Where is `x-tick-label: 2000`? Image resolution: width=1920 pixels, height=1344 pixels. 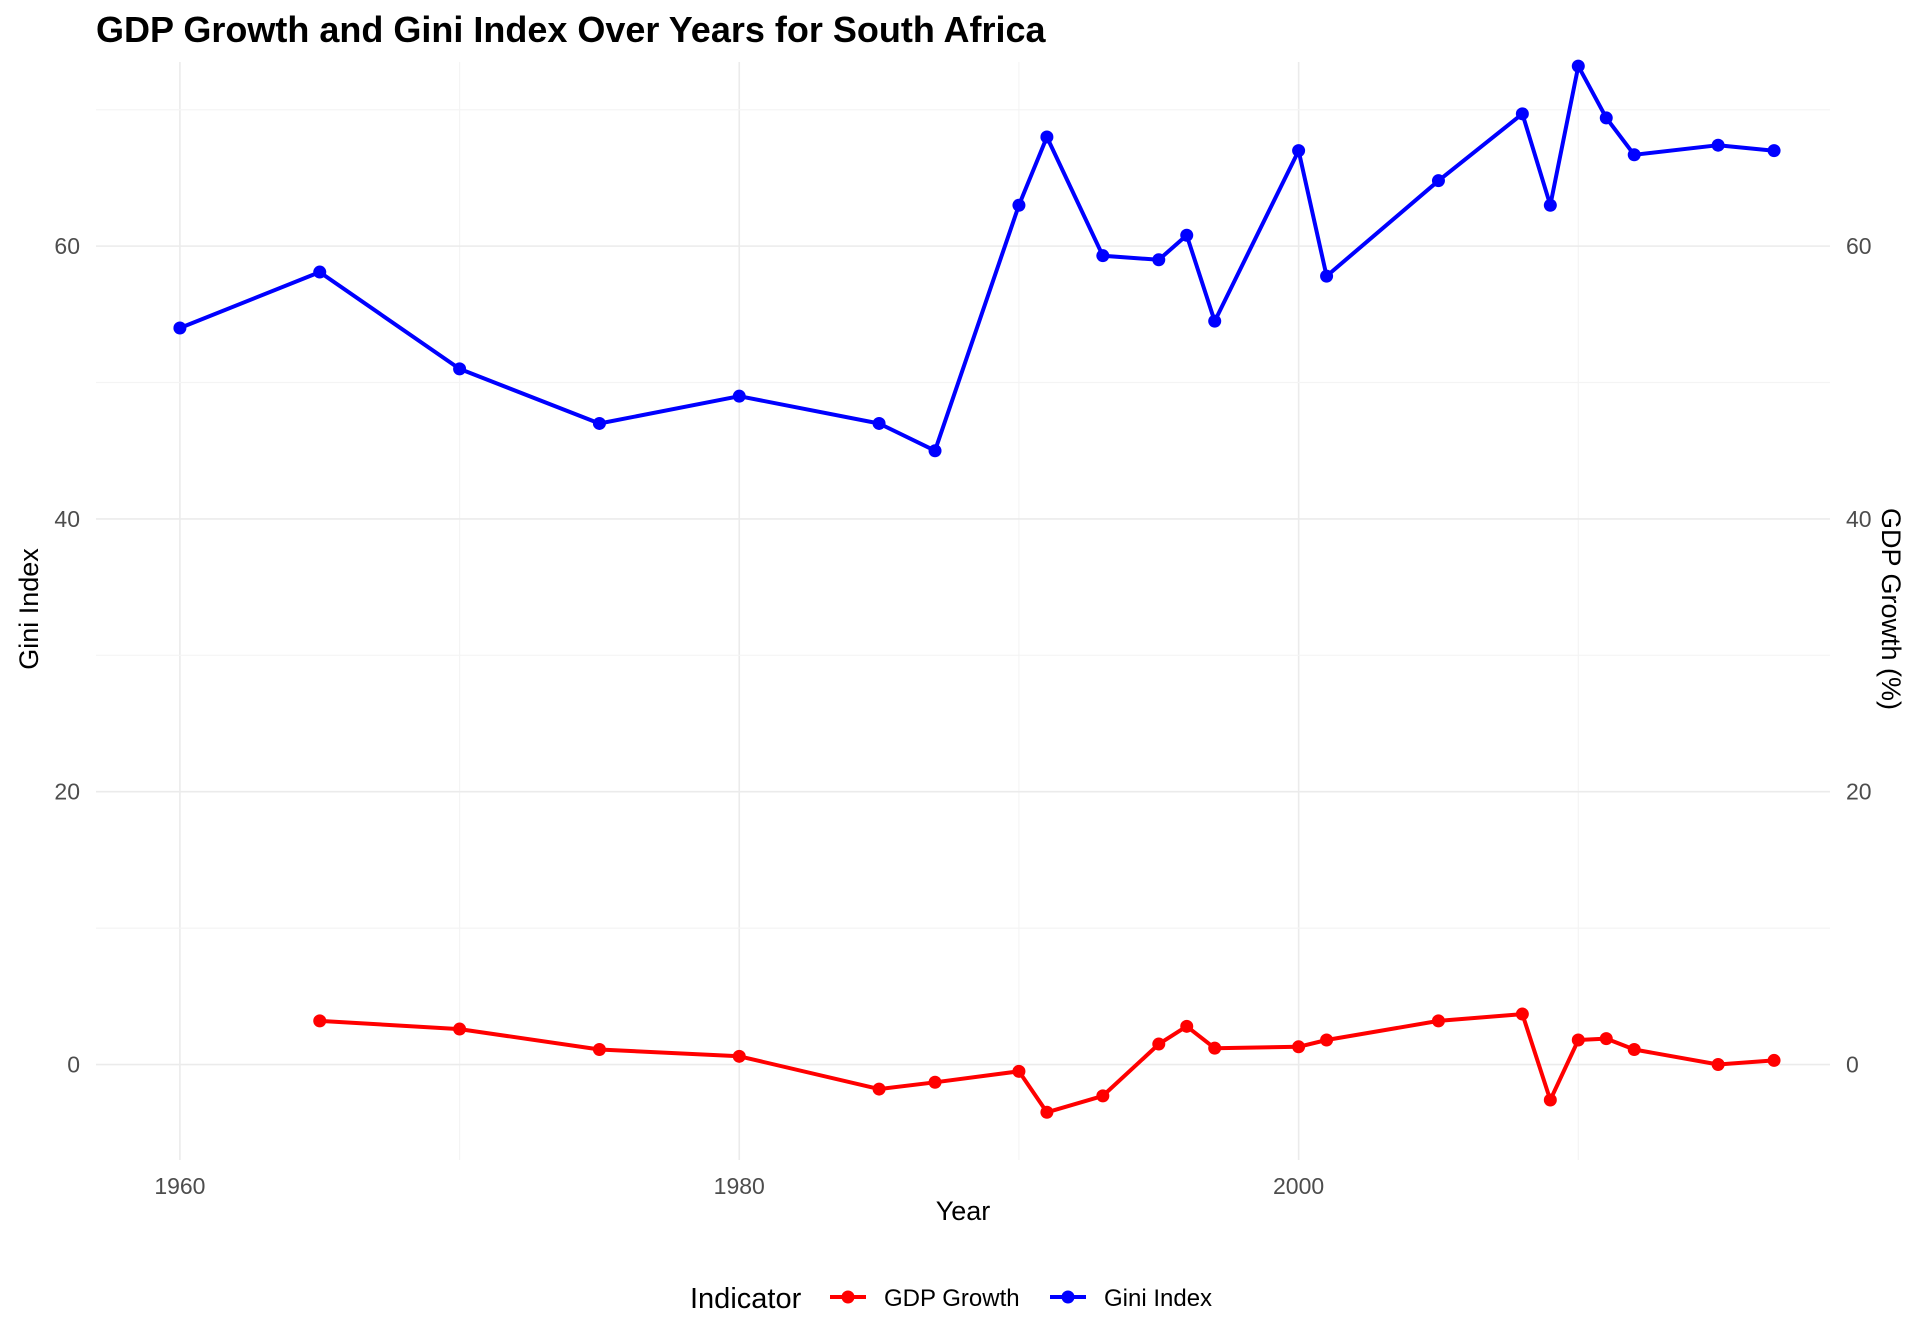
x-tick-label: 2000 is located at coordinates (1298, 1186).